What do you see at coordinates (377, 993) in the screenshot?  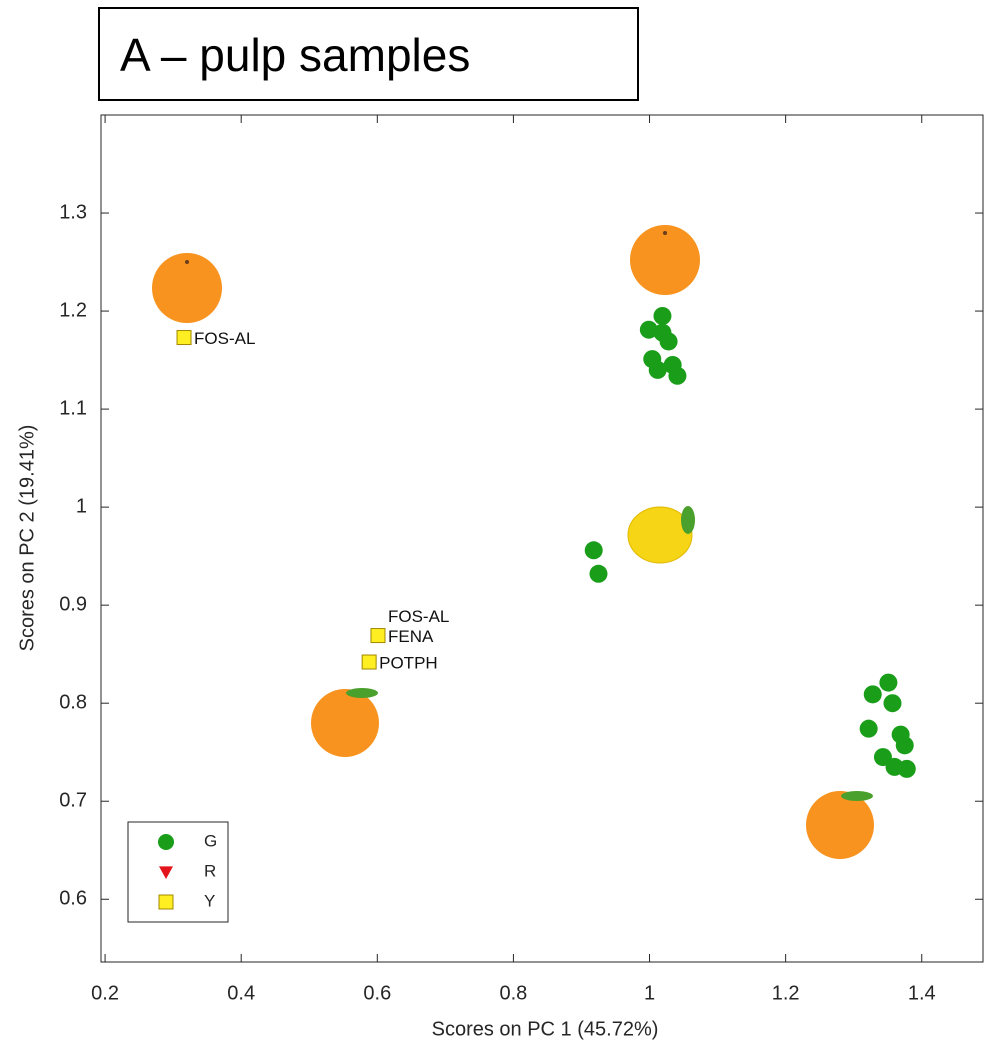 I see `x-tick-label: 0.6` at bounding box center [377, 993].